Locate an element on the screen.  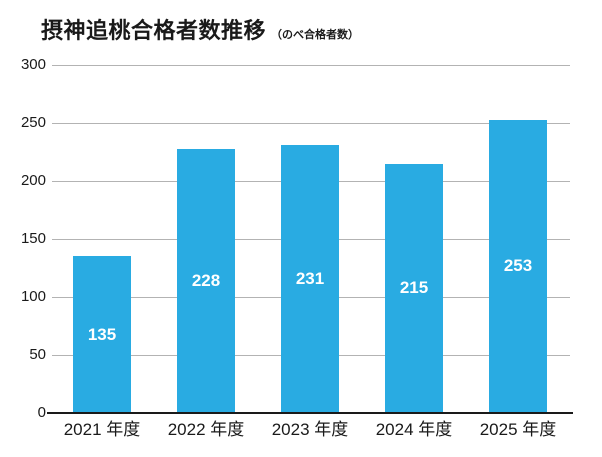
x-axis-category-label: 2025 年度 is located at coordinates (518, 429).